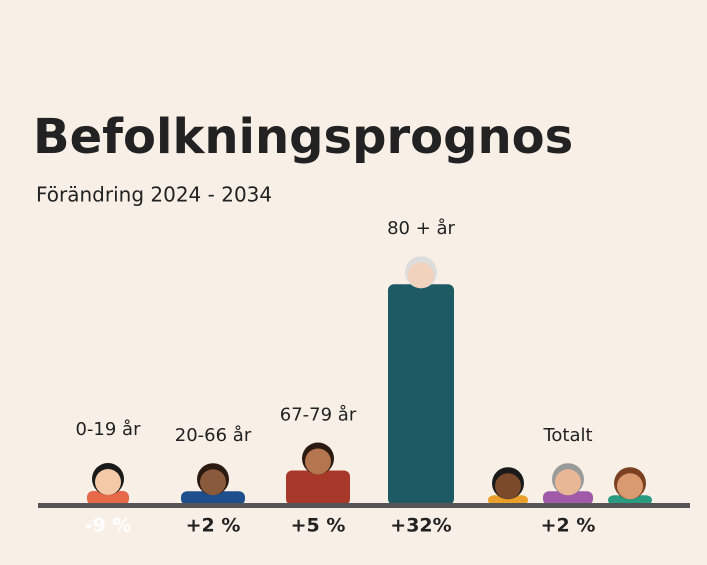 This screenshot has height=565, width=707. What do you see at coordinates (567, 435) in the screenshot?
I see `category-label: Totalt` at bounding box center [567, 435].